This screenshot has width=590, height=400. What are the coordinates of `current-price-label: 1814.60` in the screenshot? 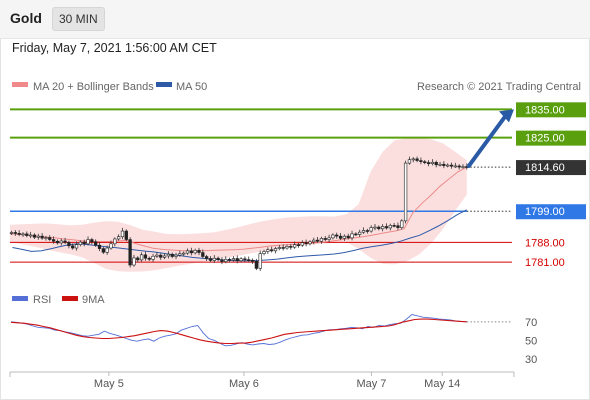 It's located at (545, 168).